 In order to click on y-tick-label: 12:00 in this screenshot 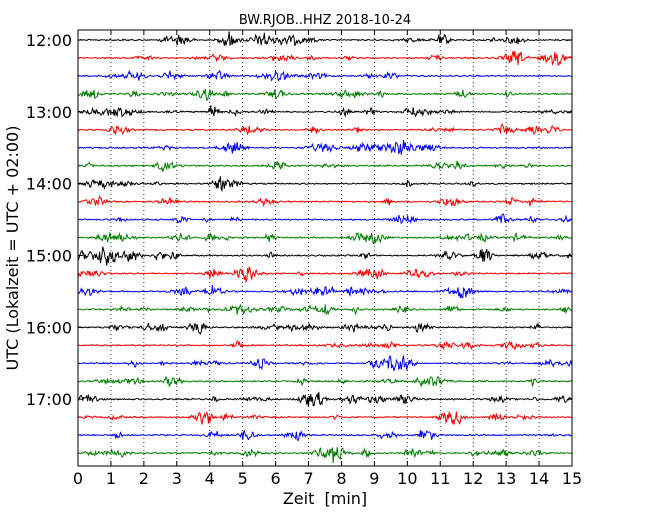, I will do `click(49, 40)`.